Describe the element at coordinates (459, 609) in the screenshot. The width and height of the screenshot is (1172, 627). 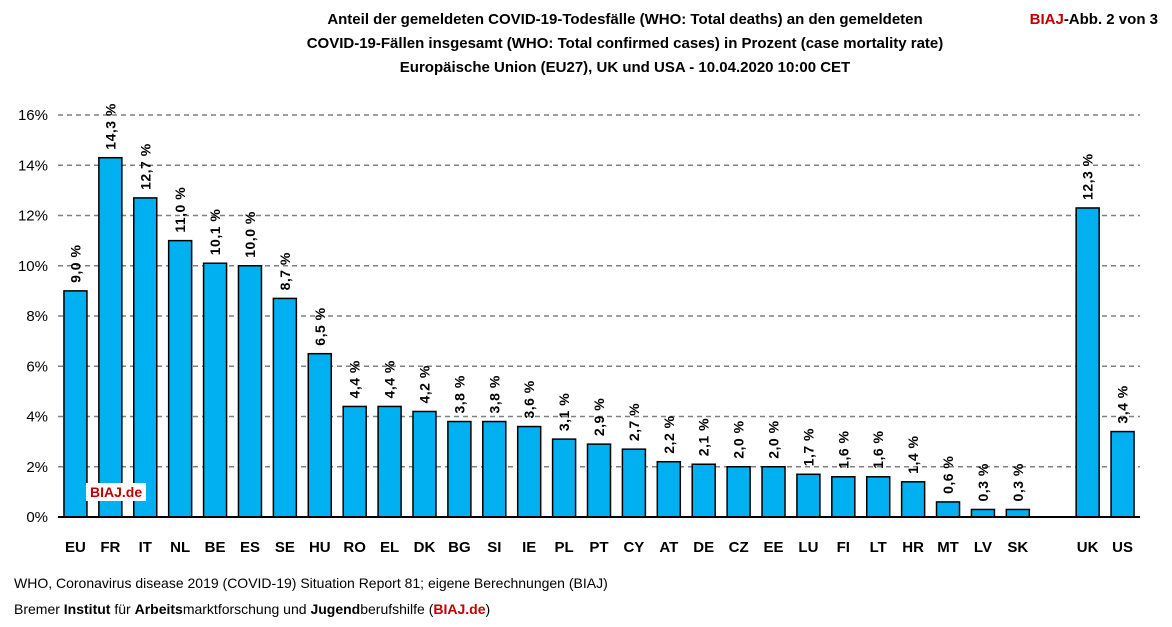
I see `biaj-link: BIAJ.de` at that location.